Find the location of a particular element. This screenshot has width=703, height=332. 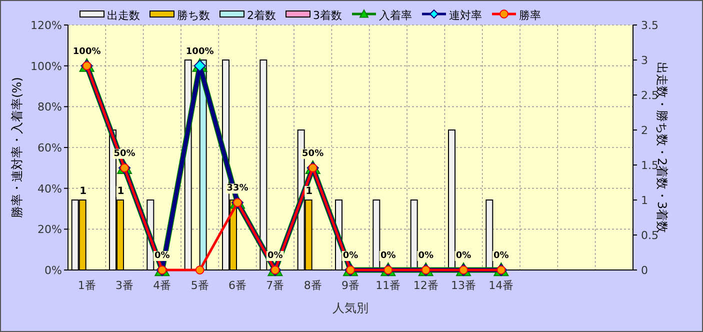

x-tick-label: 13番 is located at coordinates (463, 285).